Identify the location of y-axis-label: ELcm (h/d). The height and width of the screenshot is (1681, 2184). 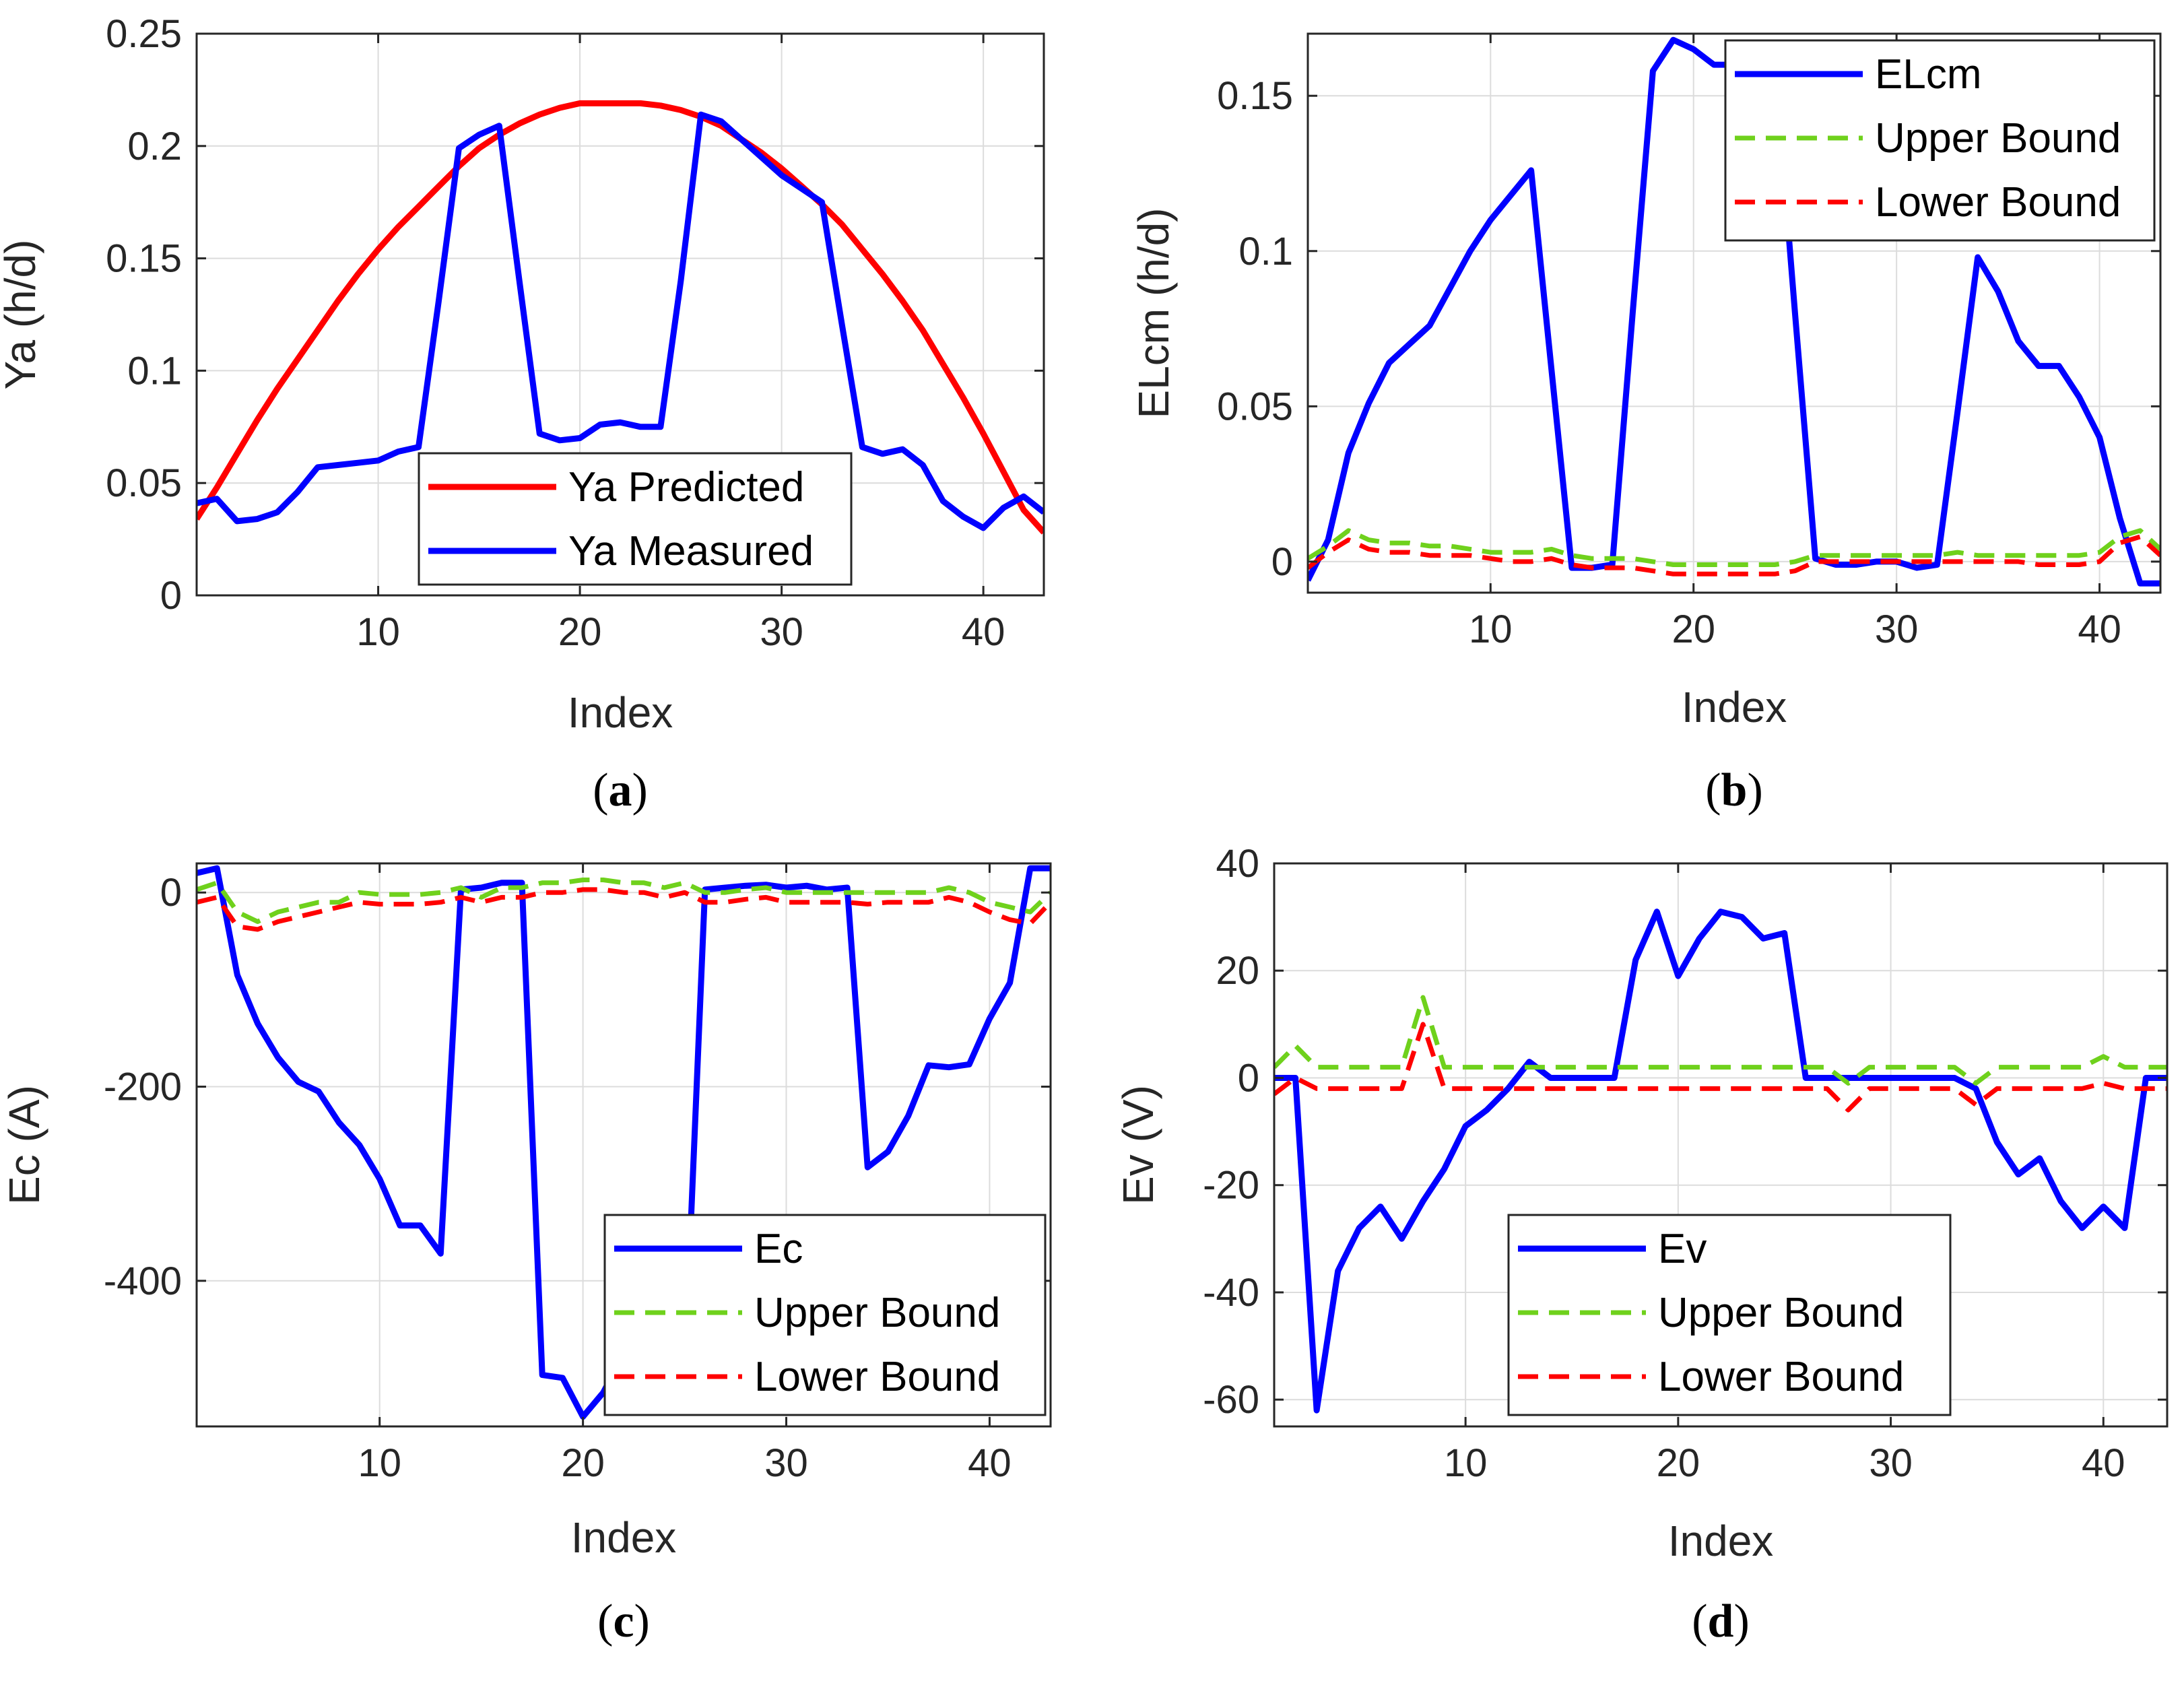
(1154, 313).